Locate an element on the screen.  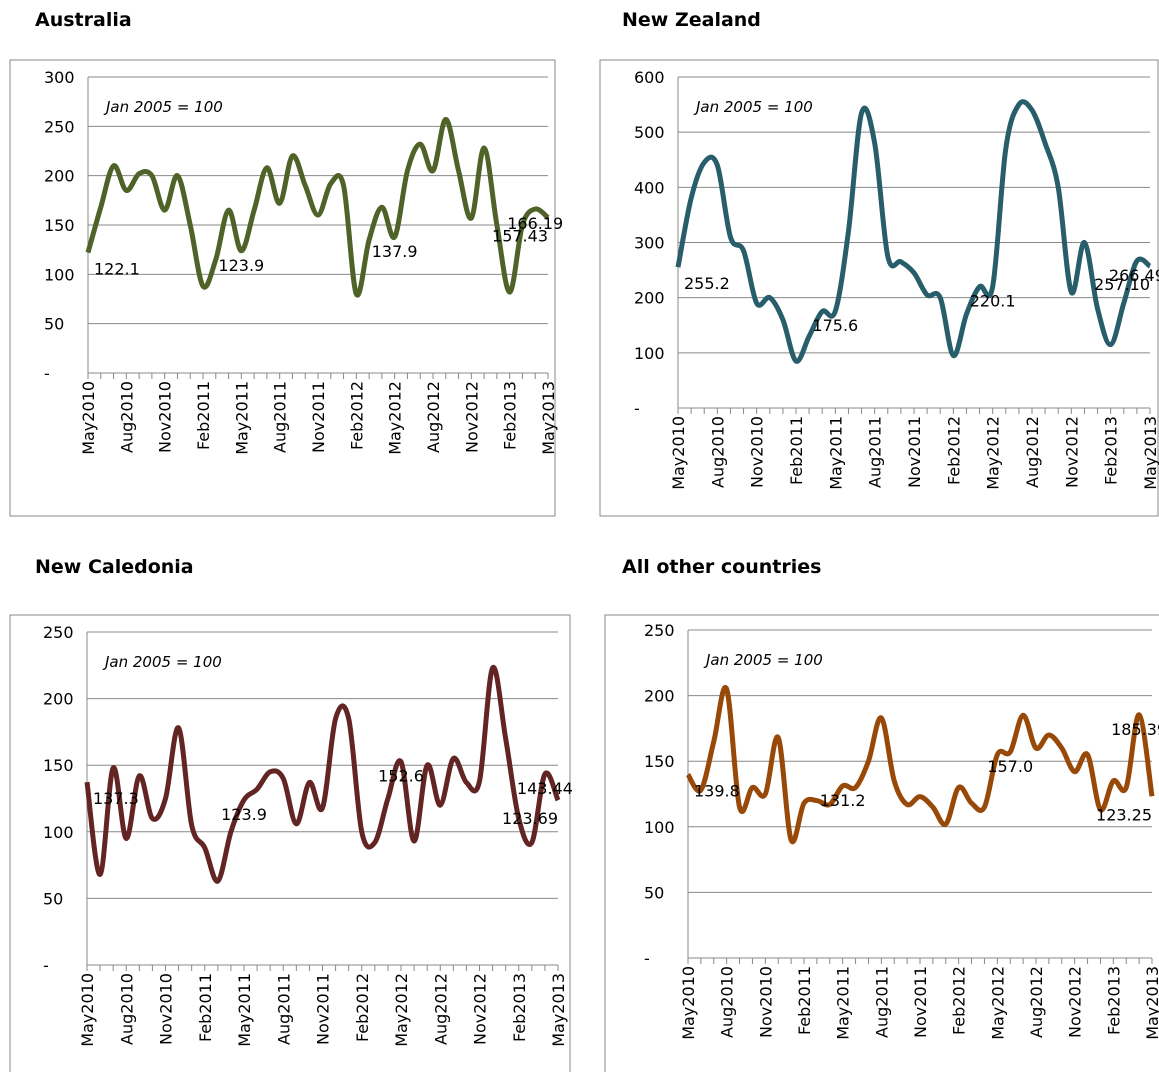
data-label: 257.10 is located at coordinates (1122, 284).